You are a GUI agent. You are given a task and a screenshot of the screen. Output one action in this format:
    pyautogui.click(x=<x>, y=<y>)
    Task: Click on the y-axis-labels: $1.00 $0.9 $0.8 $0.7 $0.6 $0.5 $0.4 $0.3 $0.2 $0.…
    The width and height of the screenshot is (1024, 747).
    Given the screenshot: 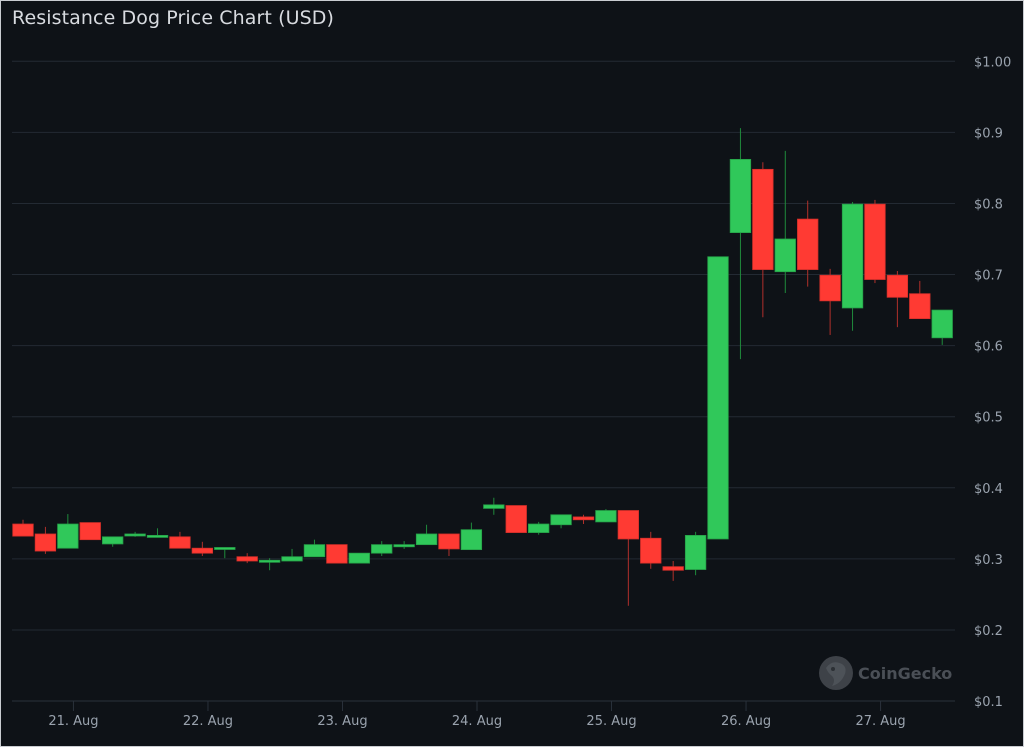 What is the action you would take?
    pyautogui.click(x=992, y=382)
    